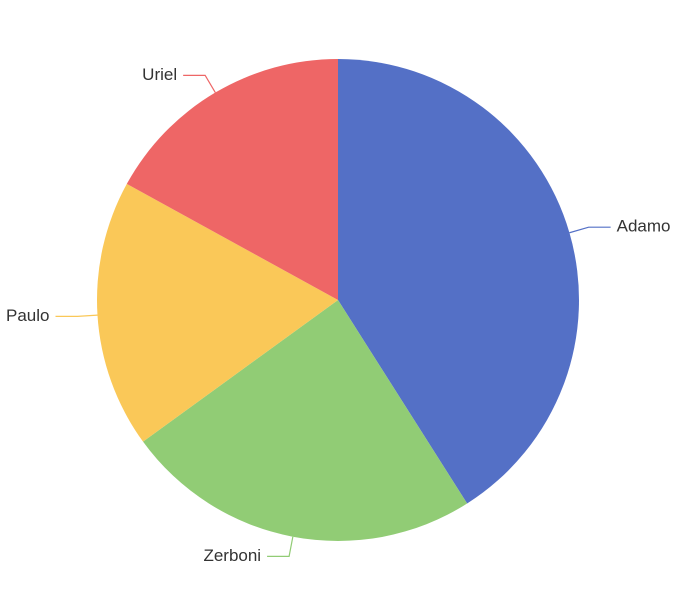  What do you see at coordinates (27, 315) in the screenshot?
I see `slice-label: Paulo` at bounding box center [27, 315].